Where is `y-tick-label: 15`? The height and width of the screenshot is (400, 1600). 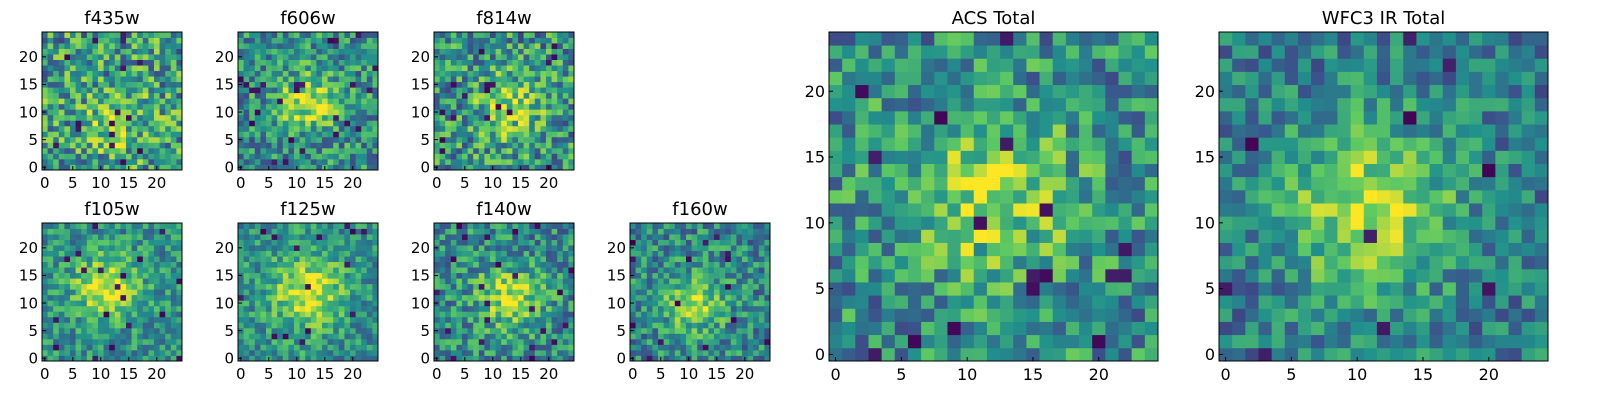 y-tick-label: 15 is located at coordinates (224, 276).